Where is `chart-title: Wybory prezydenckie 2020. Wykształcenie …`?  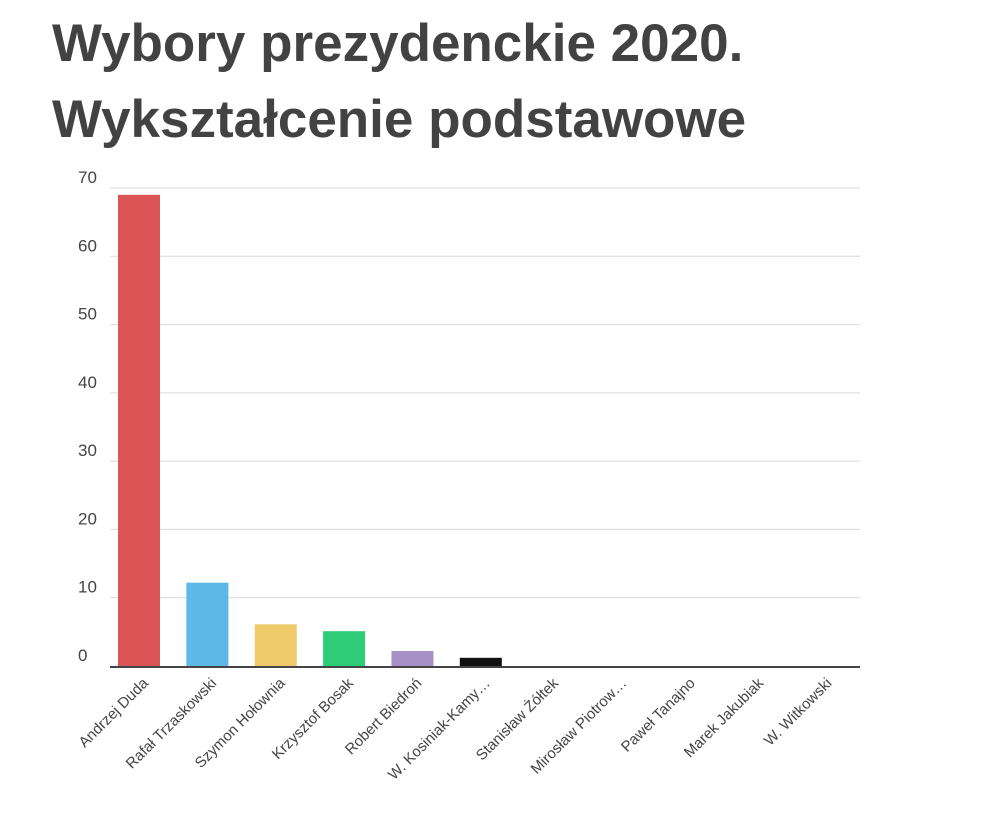 chart-title: Wybory prezydenckie 2020. Wykształcenie … is located at coordinates (399, 82).